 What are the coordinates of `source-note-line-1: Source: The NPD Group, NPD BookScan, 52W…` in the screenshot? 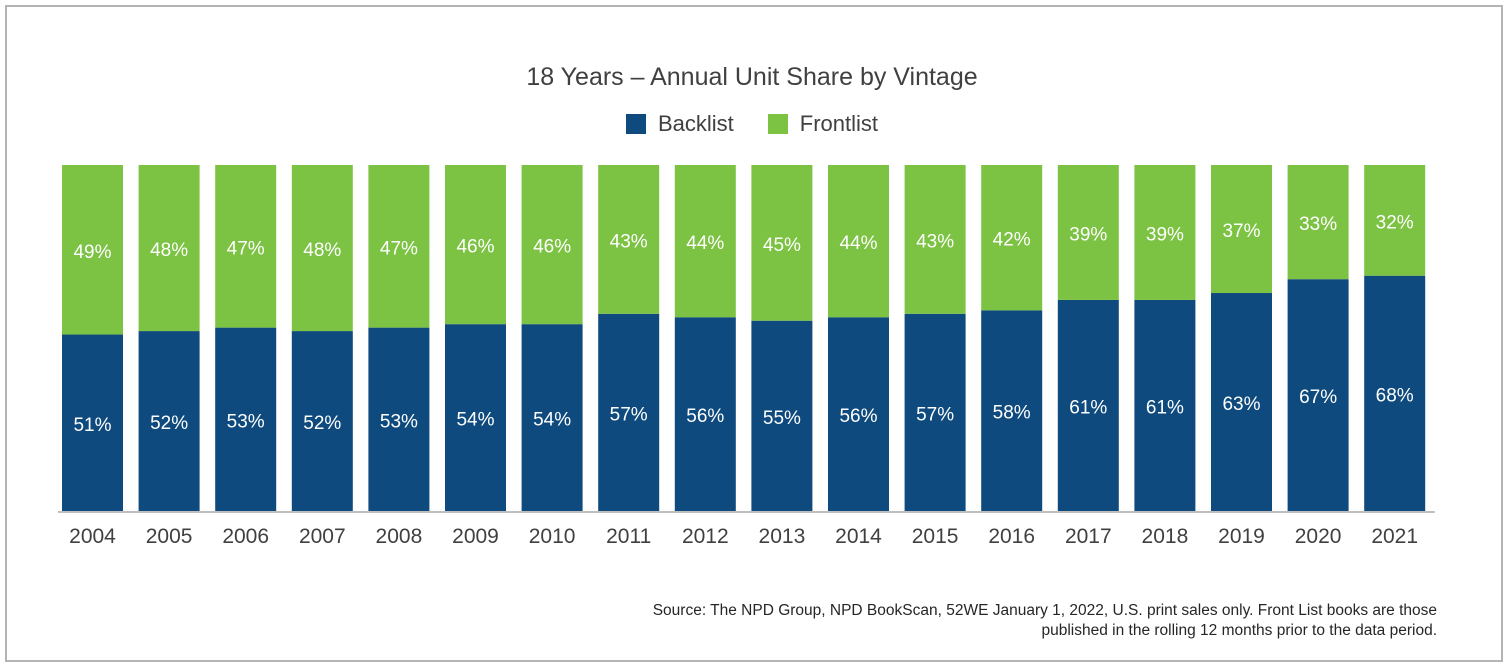 It's located at (1044, 610).